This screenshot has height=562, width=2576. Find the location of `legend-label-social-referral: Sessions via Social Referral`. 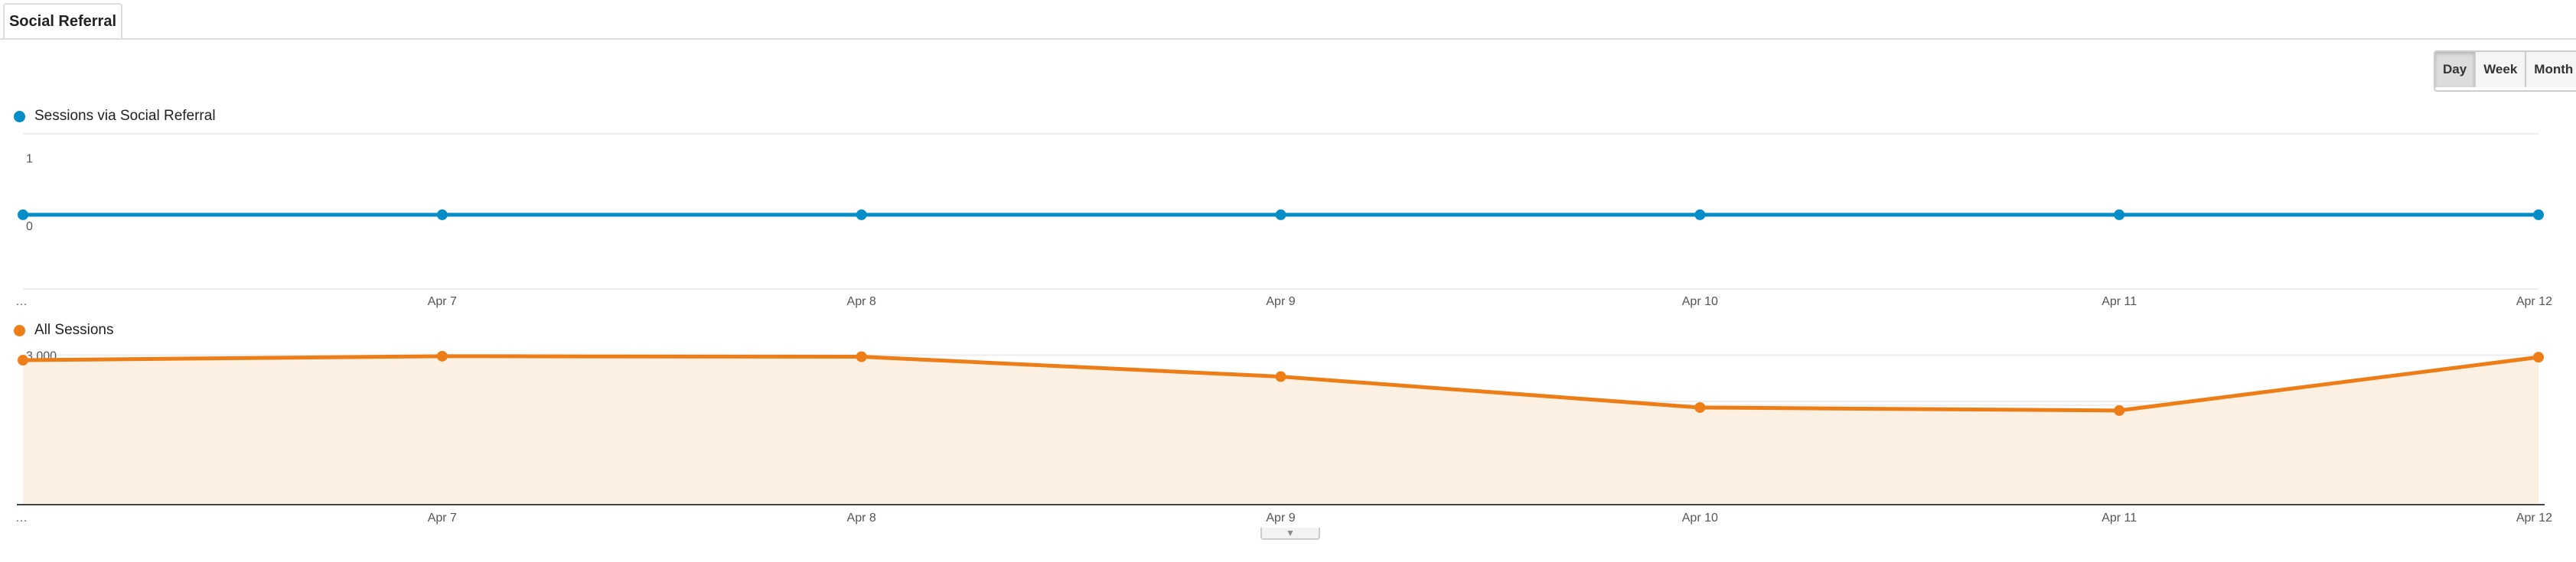

legend-label-social-referral: Sessions via Social Referral is located at coordinates (125, 116).